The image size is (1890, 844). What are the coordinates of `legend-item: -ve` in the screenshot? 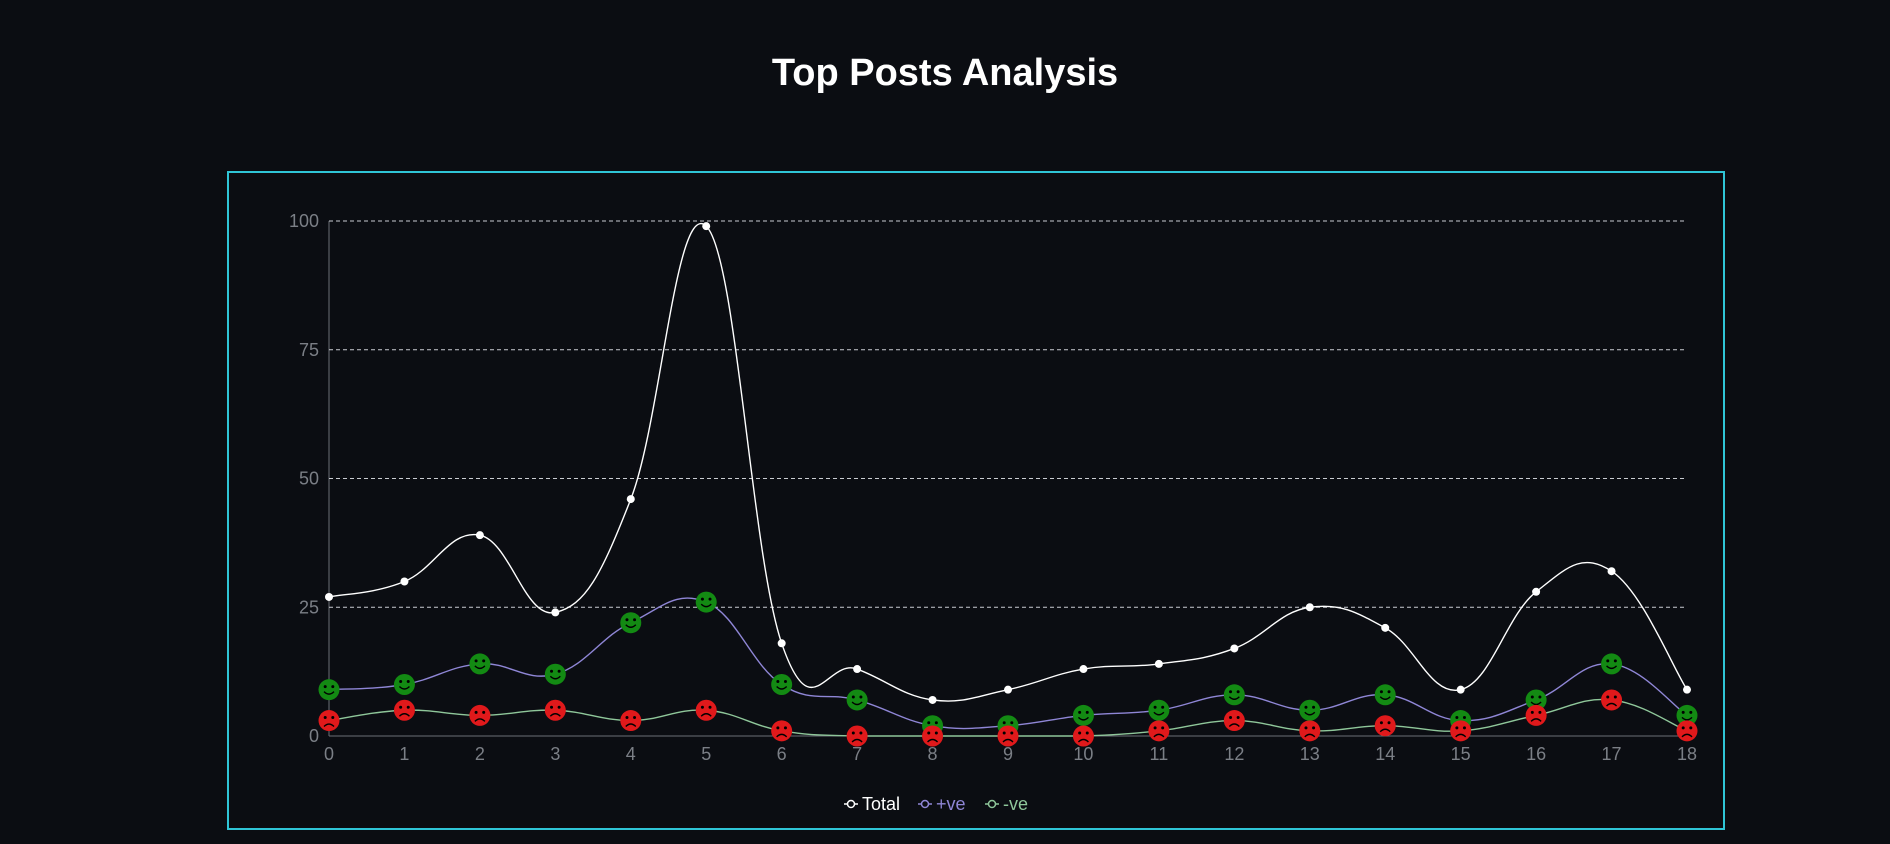 It's located at (1006, 804).